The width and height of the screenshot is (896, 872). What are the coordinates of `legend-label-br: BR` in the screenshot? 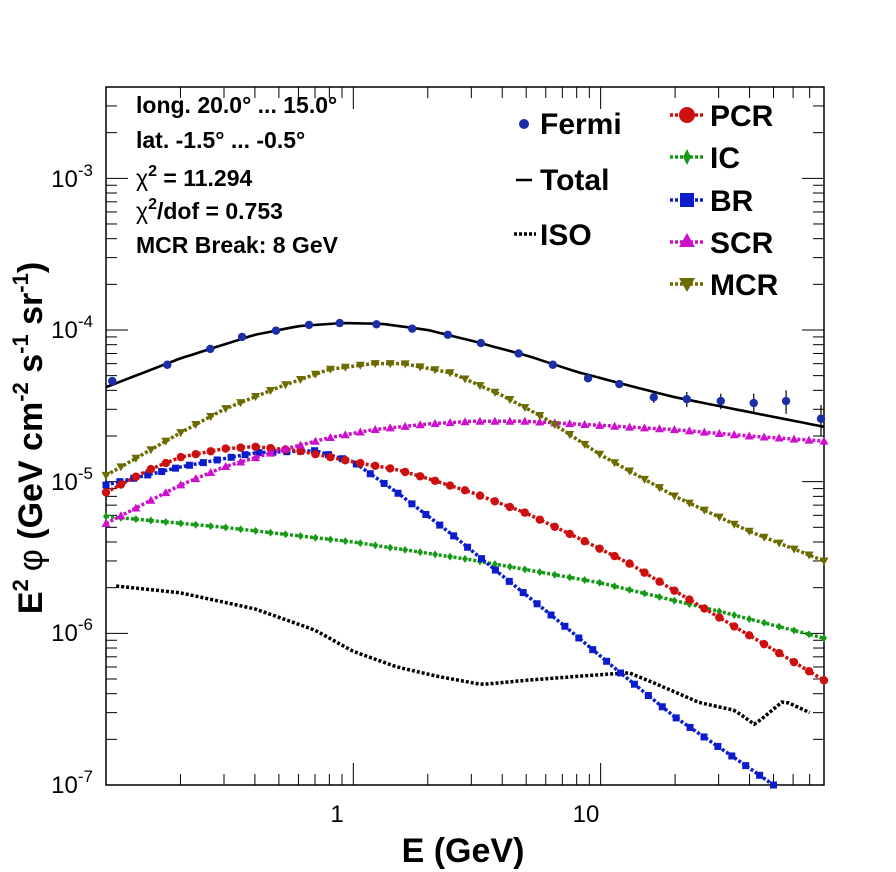 It's located at (732, 201).